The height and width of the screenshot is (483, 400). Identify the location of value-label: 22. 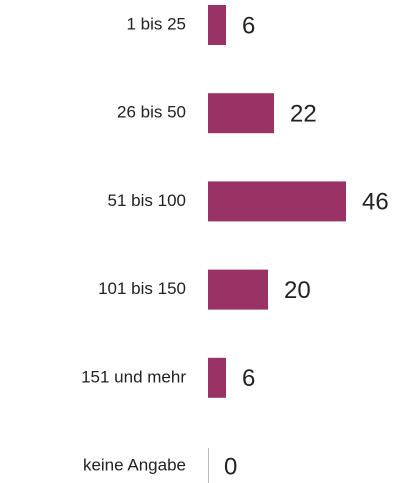
(303, 114).